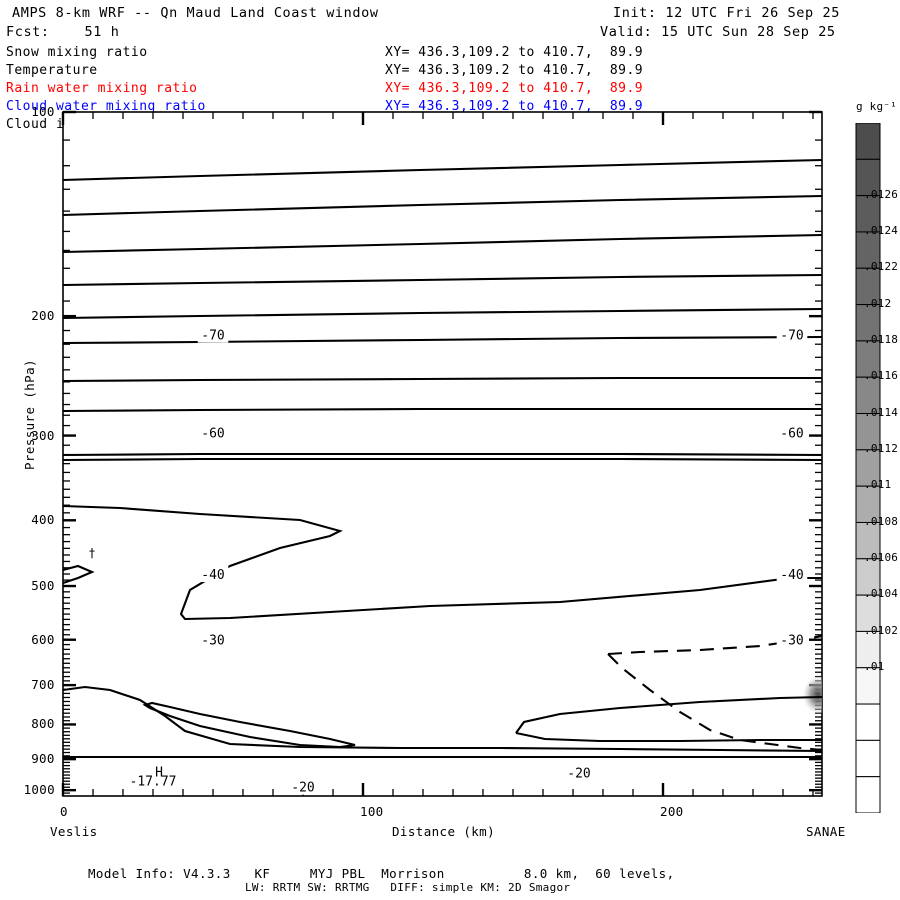 The width and height of the screenshot is (900, 900). I want to click on colorbar-tick-label: .0106, so click(881, 557).